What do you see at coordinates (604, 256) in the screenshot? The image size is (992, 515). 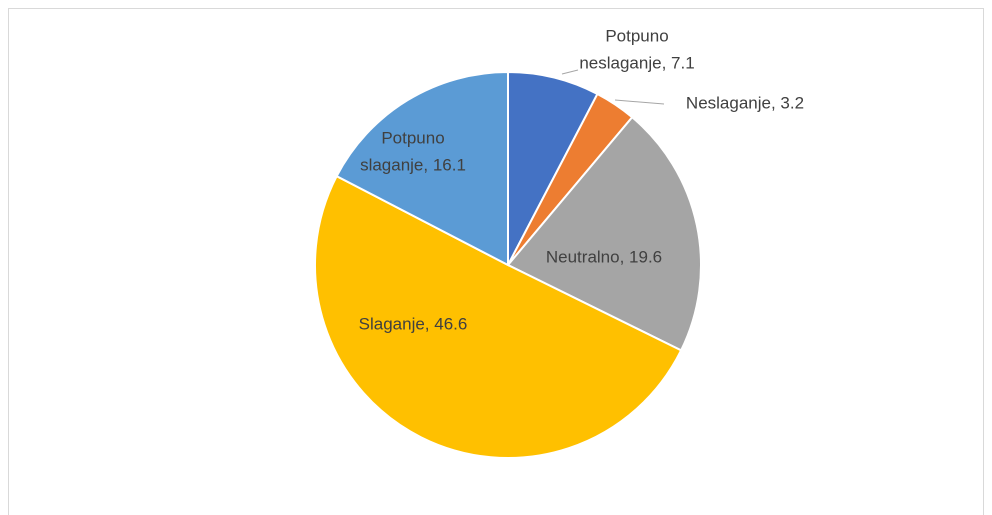 I see `data-label: Neutralno, 19.6` at bounding box center [604, 256].